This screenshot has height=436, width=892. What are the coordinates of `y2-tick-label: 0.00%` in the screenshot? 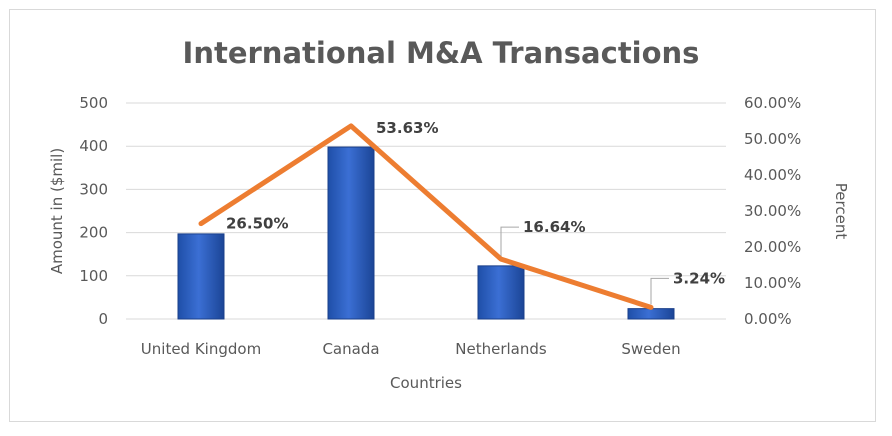 It's located at (768, 319).